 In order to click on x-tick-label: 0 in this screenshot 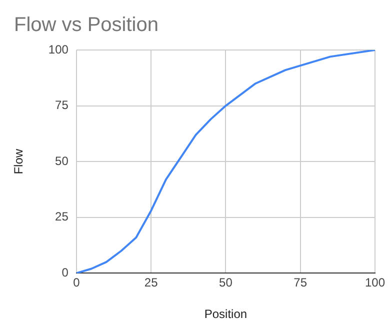, I will do `click(76, 283)`.